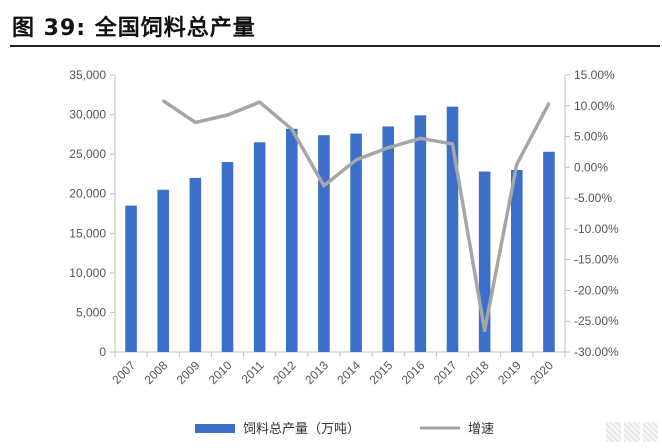 The width and height of the screenshot is (662, 448). What do you see at coordinates (335, 46) in the screenshot?
I see `title-divider` at bounding box center [335, 46].